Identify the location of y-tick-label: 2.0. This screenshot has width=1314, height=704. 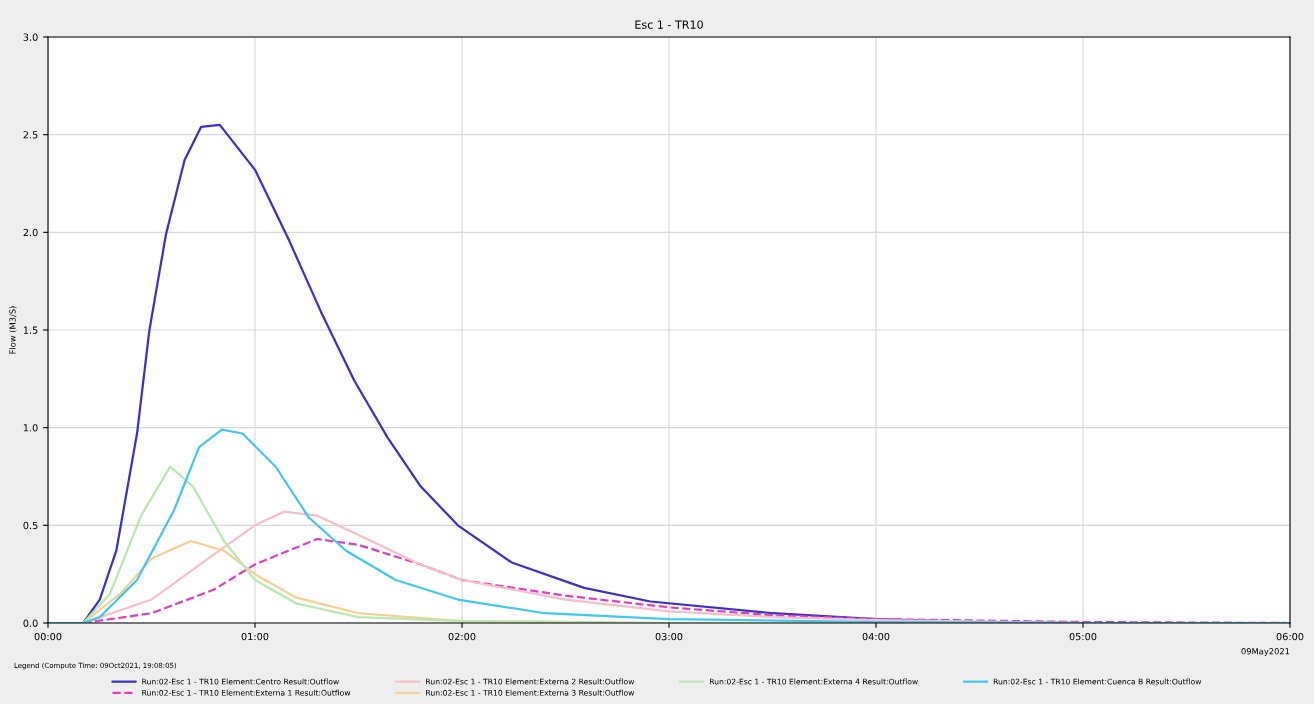
(30, 232).